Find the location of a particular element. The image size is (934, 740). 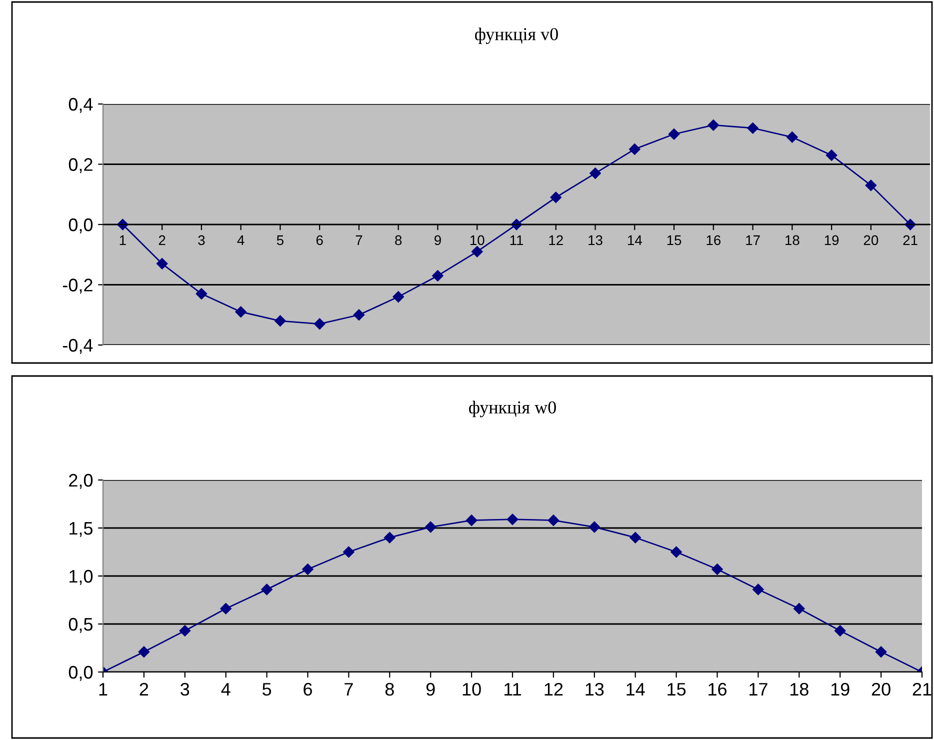

y-tick-label: 0,2 is located at coordinates (80, 166).